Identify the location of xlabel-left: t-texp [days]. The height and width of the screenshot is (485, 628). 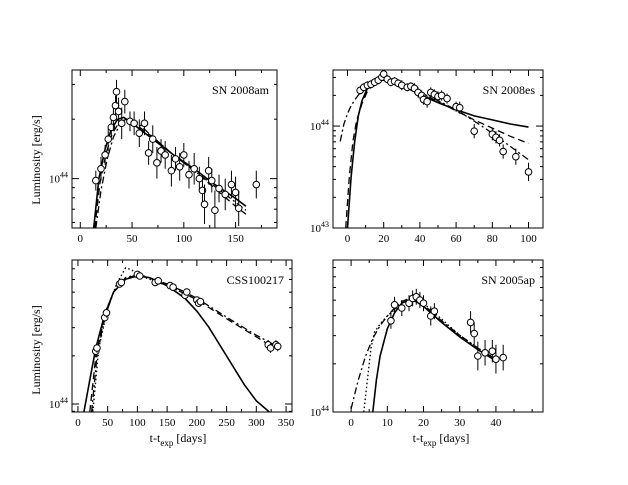
(178, 439).